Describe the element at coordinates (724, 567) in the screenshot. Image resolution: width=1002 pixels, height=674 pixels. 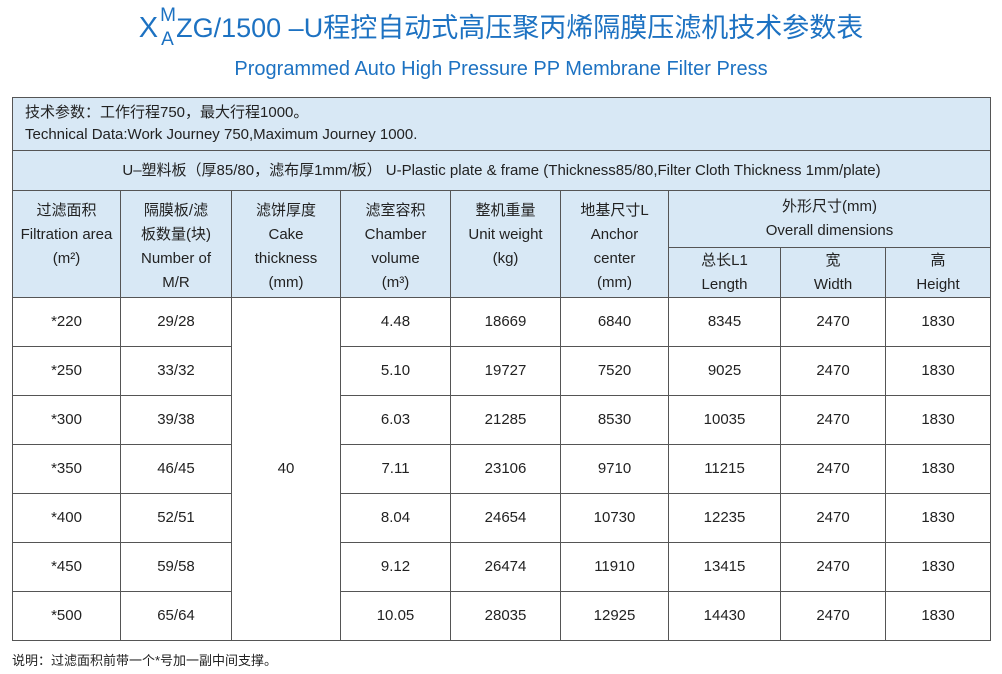
I see `data-cell: 13415` at that location.